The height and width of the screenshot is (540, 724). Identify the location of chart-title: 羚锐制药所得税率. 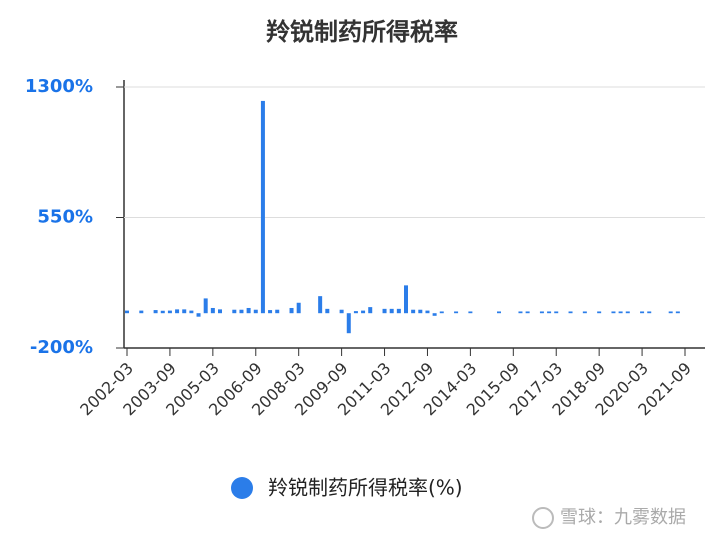
(362, 32).